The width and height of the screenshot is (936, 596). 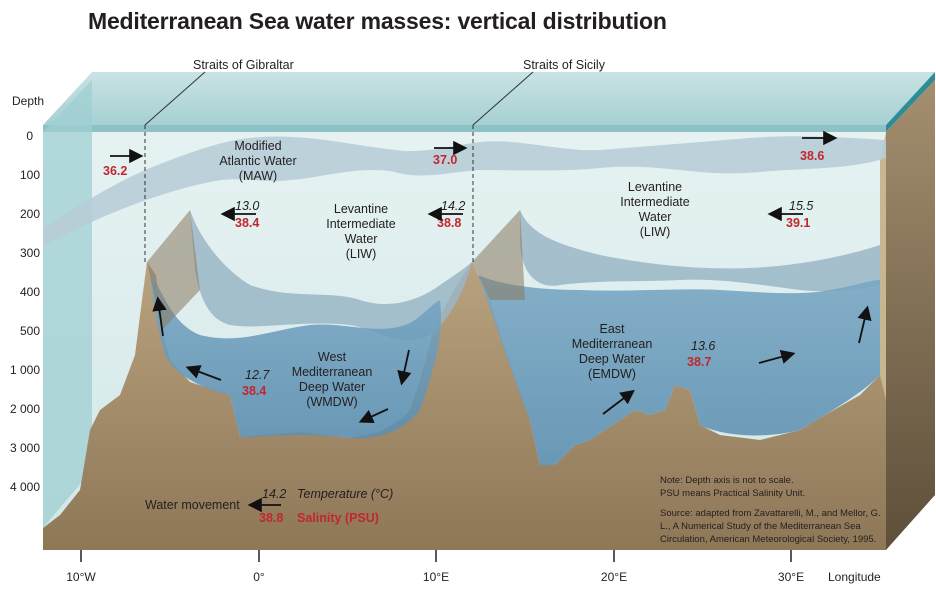 I want to click on eastern-shelf, so click(x=883, y=266).